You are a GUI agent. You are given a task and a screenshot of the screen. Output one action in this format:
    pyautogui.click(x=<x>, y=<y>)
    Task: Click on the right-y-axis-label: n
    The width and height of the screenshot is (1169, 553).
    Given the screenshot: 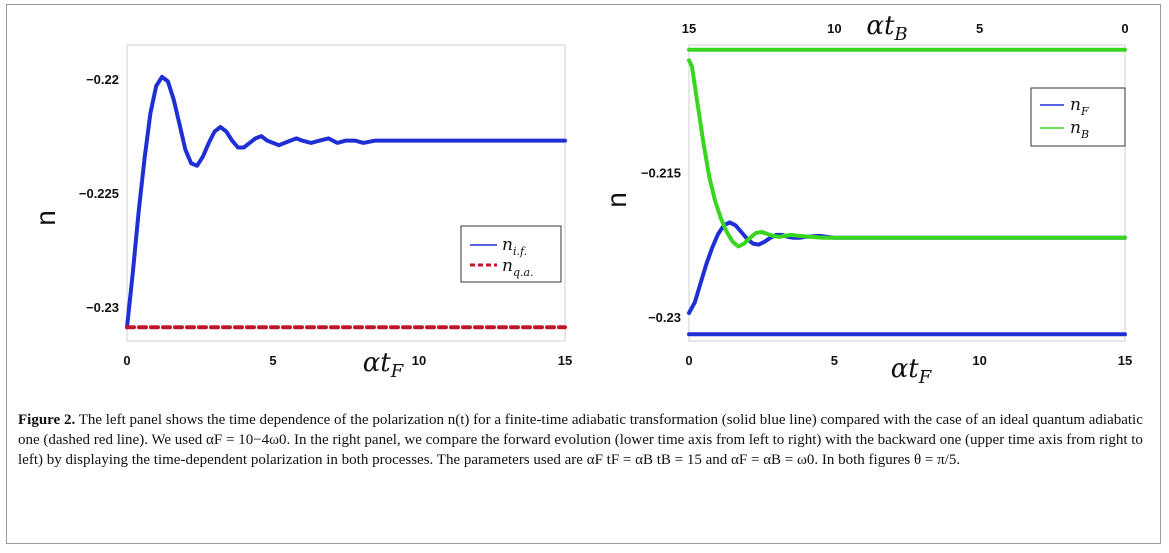 What is the action you would take?
    pyautogui.click(x=616, y=200)
    